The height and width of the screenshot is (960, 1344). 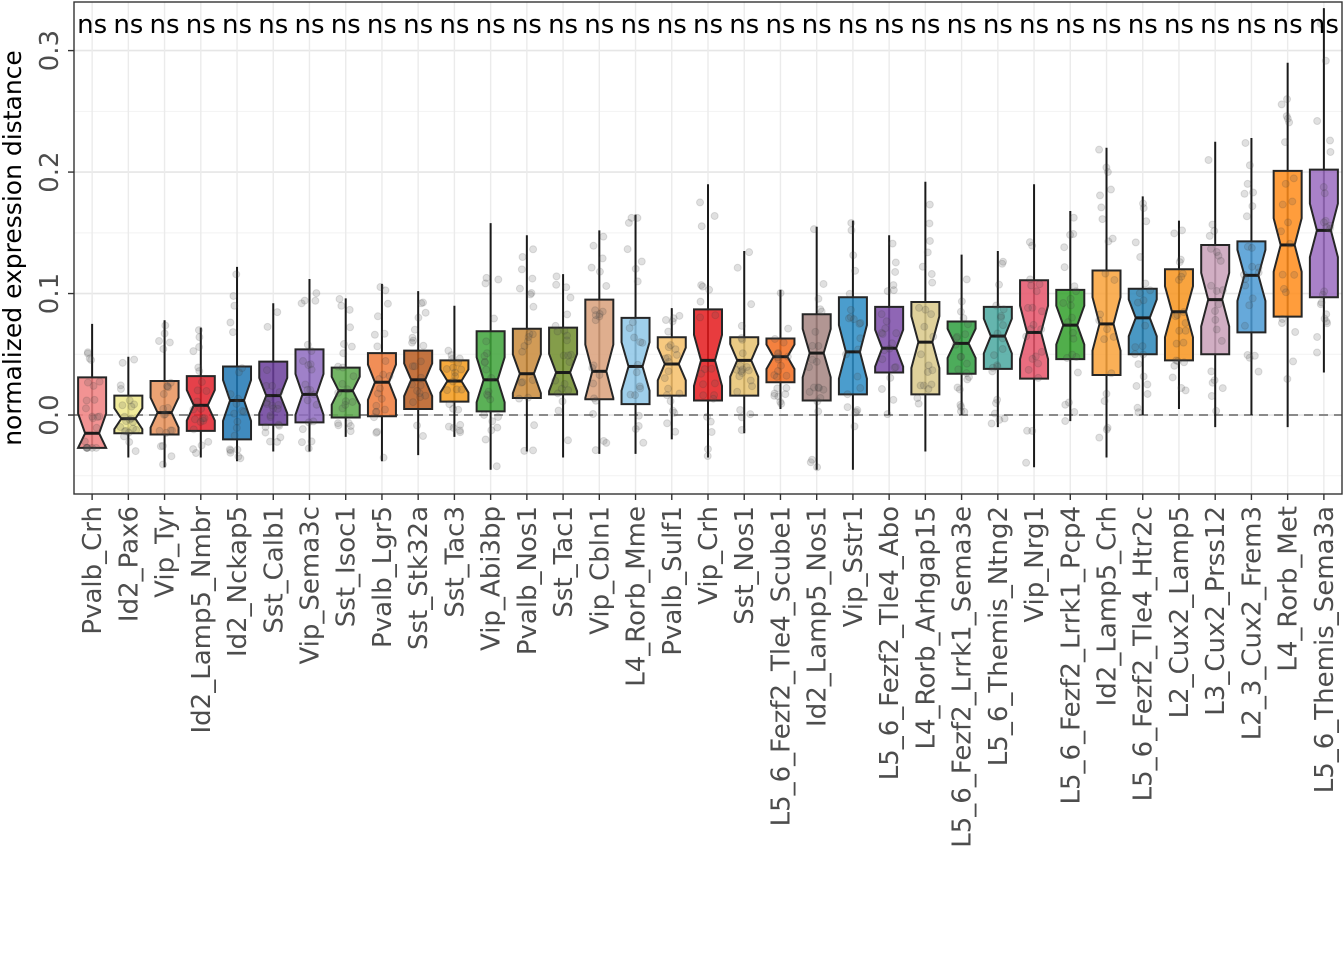 I want to click on x-tick-label: Id2_Lamp5_Crh, so click(x=1108, y=606).